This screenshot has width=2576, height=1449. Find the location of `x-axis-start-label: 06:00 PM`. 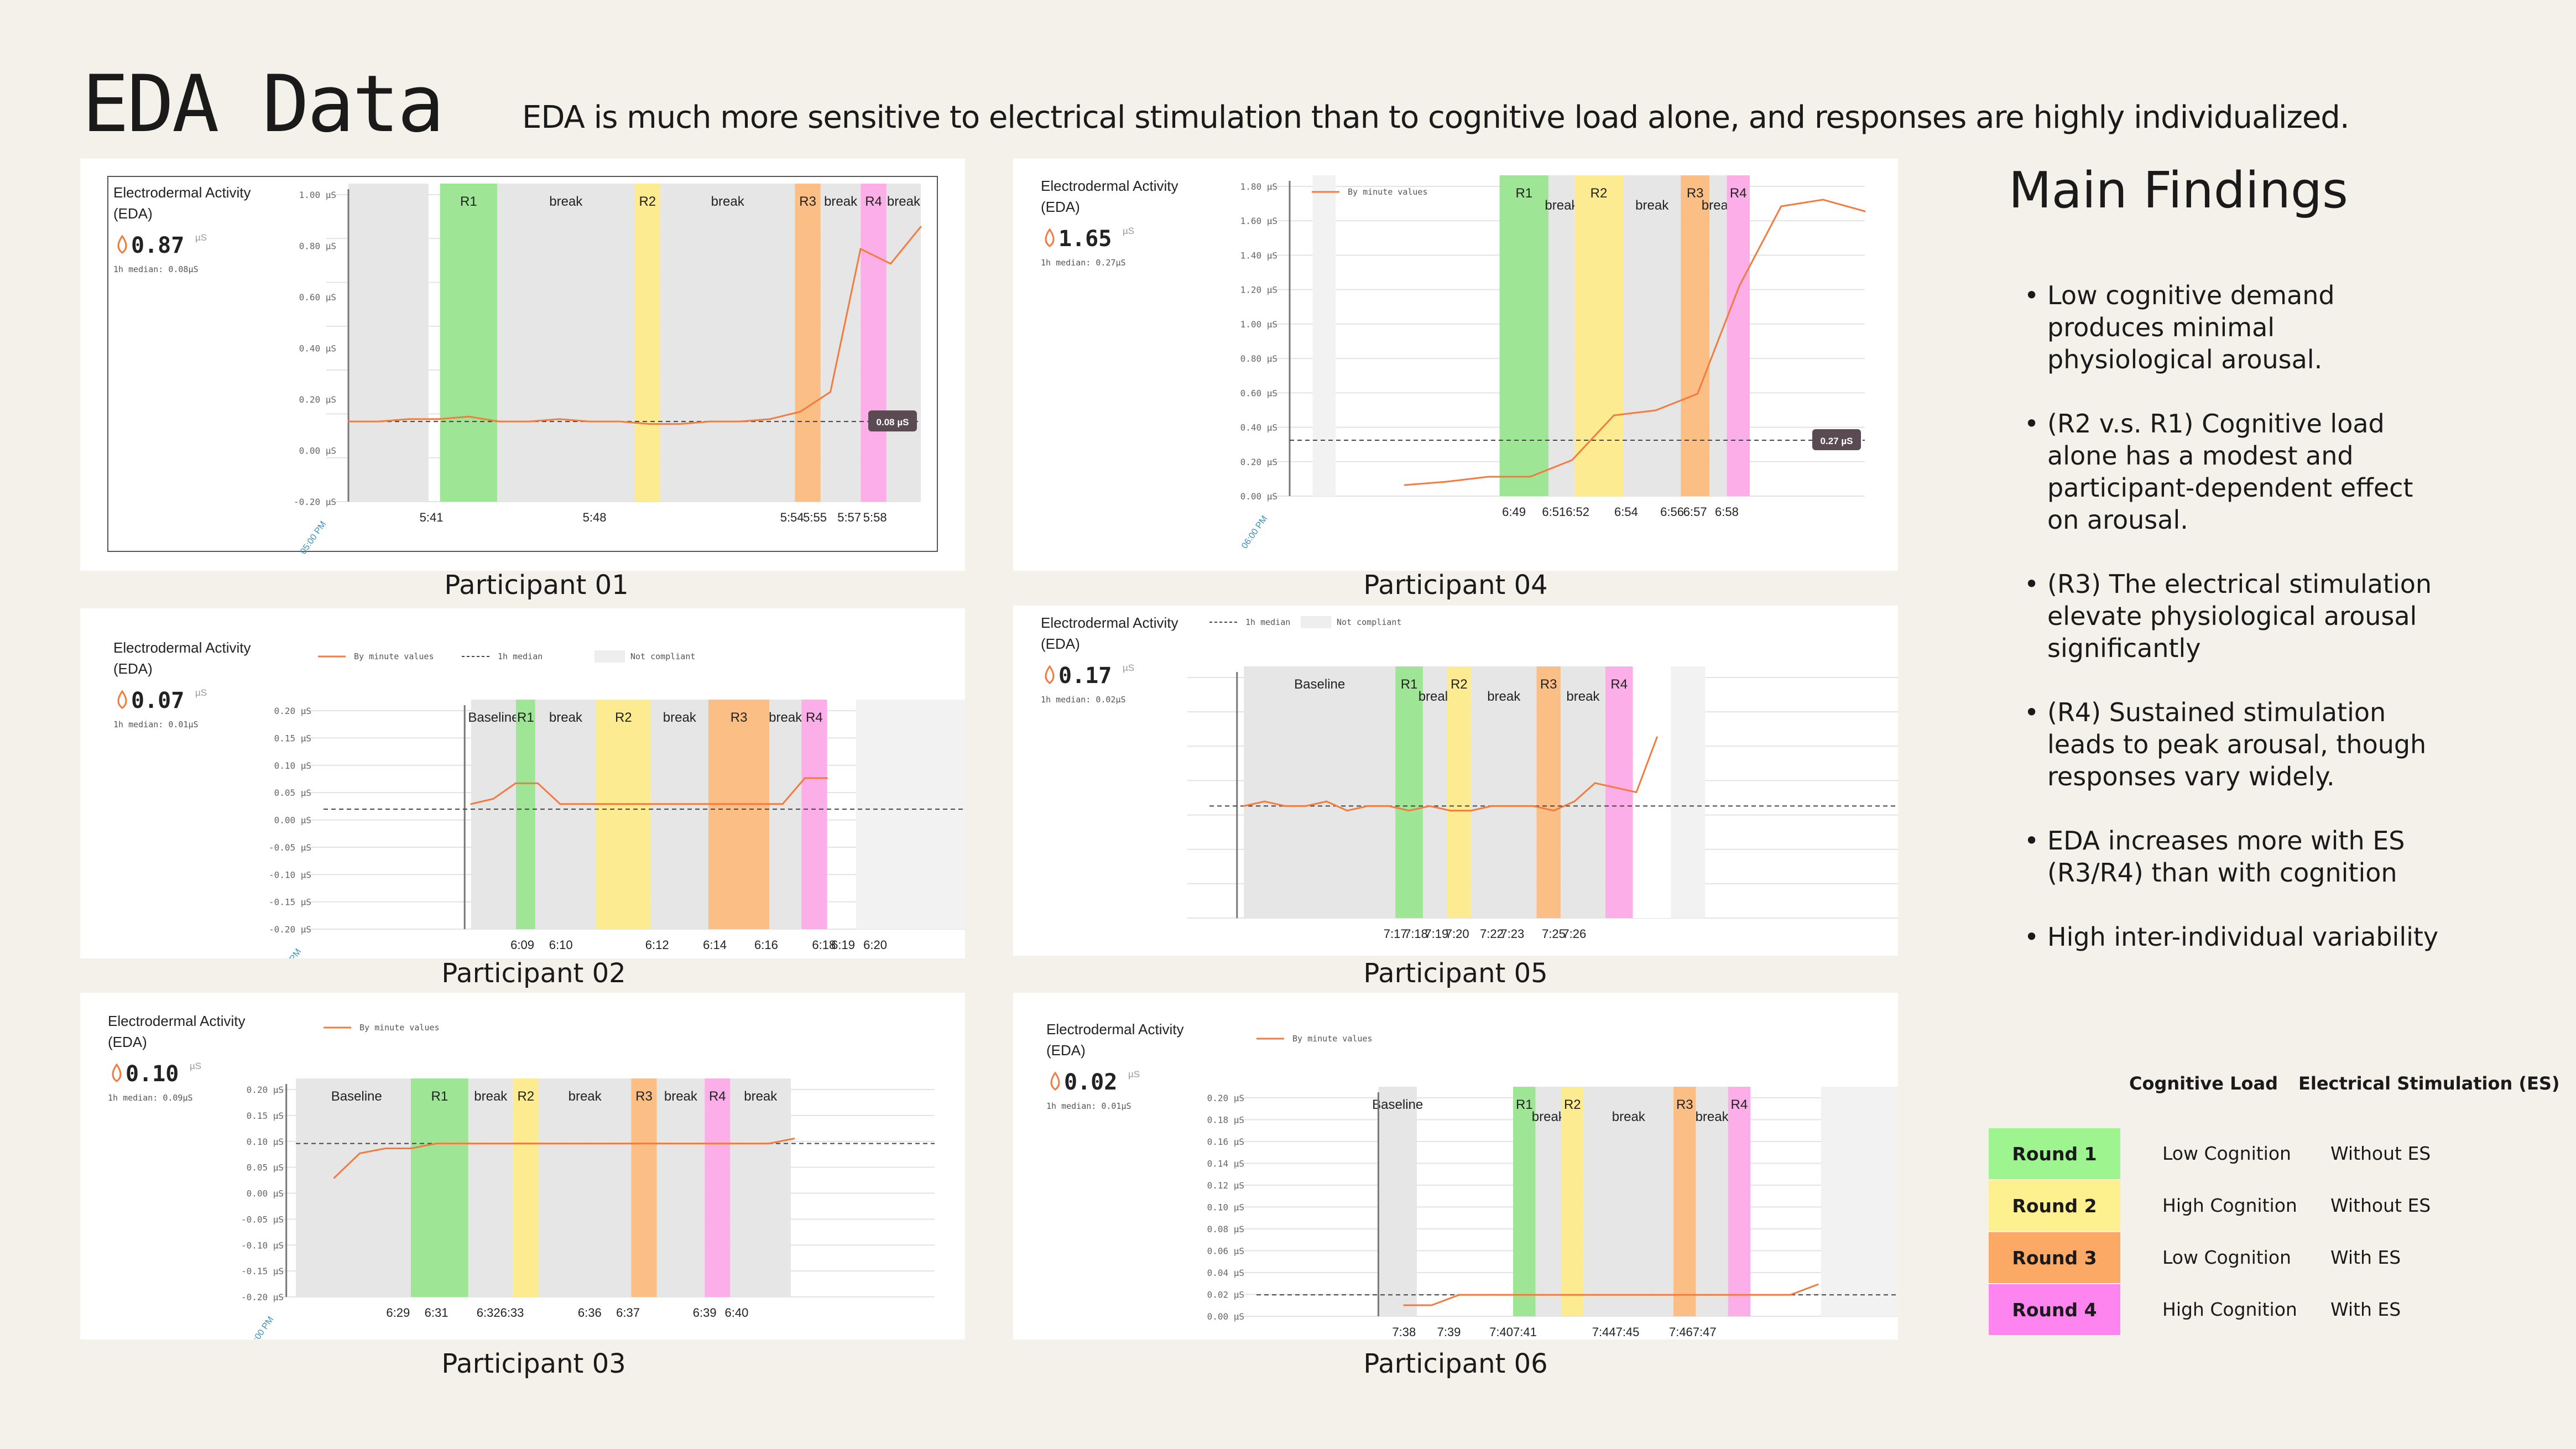

x-axis-start-label: 06:00 PM is located at coordinates (260, 1327).